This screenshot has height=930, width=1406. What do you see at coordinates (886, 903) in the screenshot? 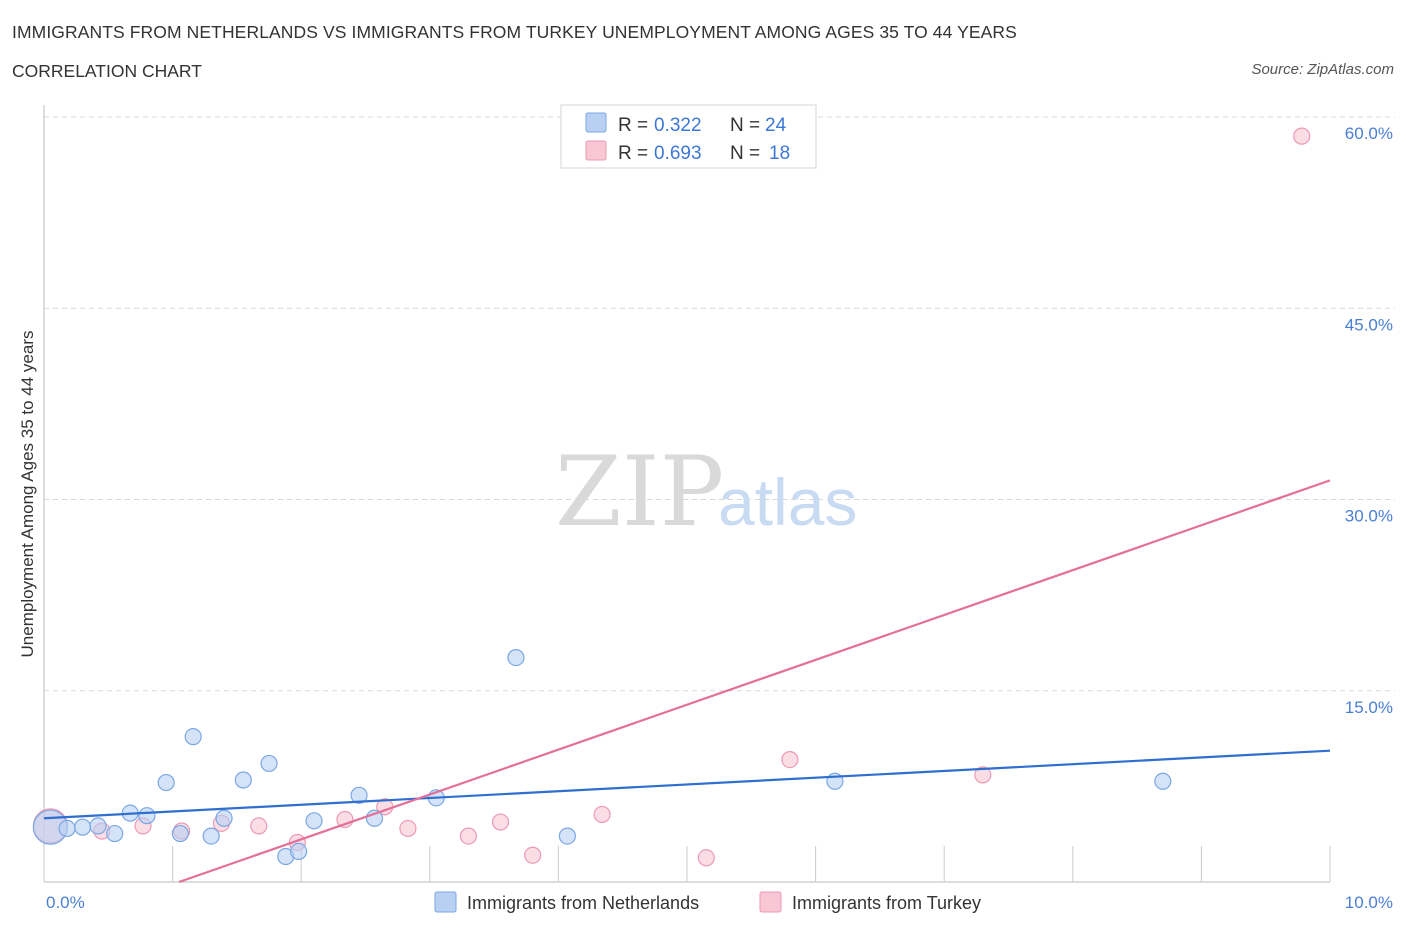
I see `series-legend-label-turkey: Immigrants from Turkey` at bounding box center [886, 903].